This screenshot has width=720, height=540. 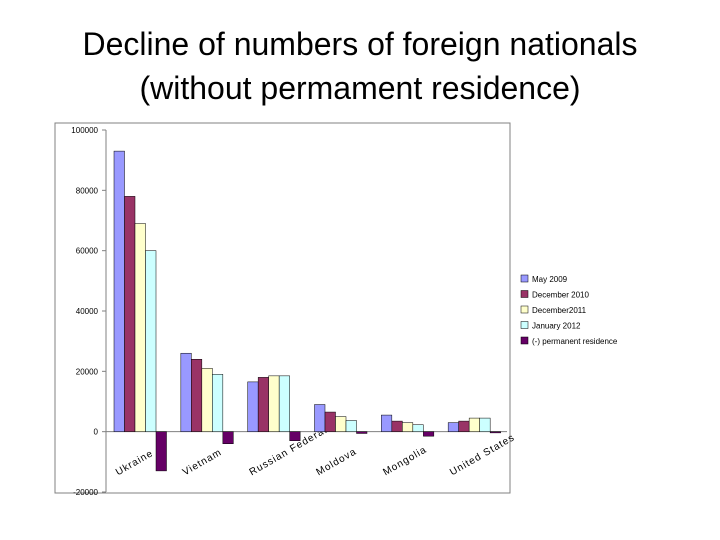 What do you see at coordinates (87, 190) in the screenshot?
I see `y-tick-label: 80000` at bounding box center [87, 190].